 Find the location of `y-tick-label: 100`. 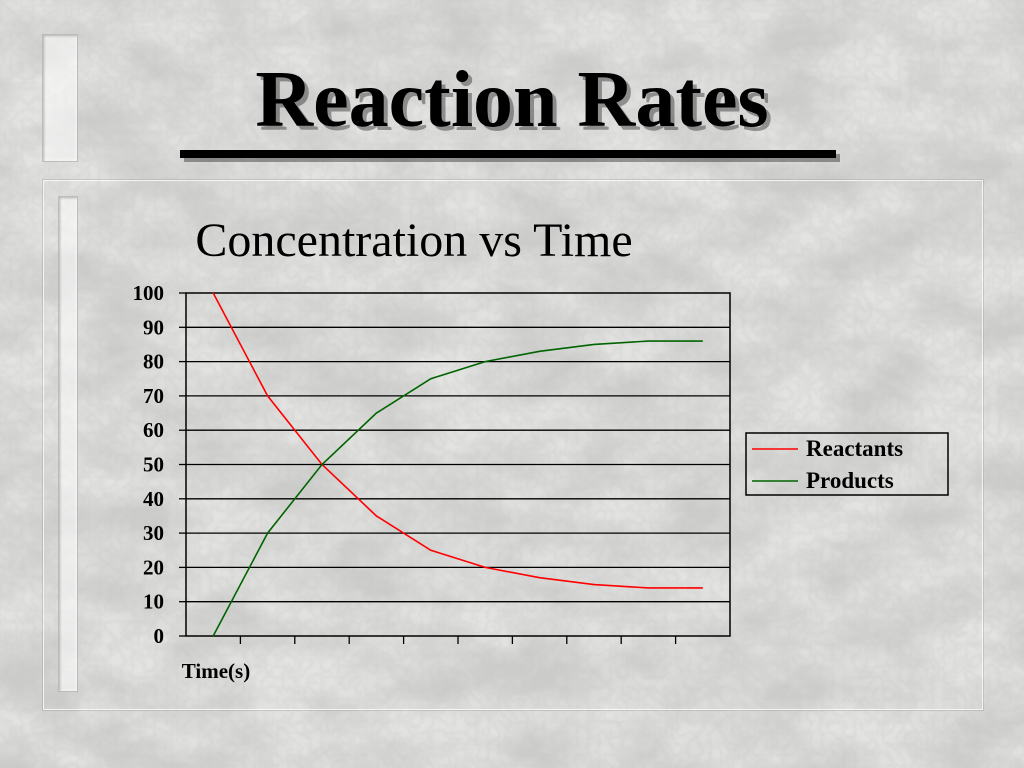

y-tick-label: 100 is located at coordinates (149, 293).